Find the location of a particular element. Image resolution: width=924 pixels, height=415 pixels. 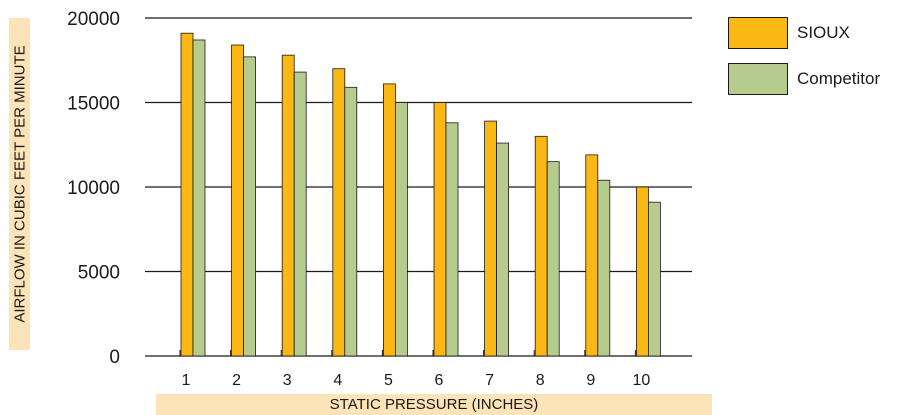

x-axis-label: STATIC PRESSURE (INCHES) is located at coordinates (434, 404).